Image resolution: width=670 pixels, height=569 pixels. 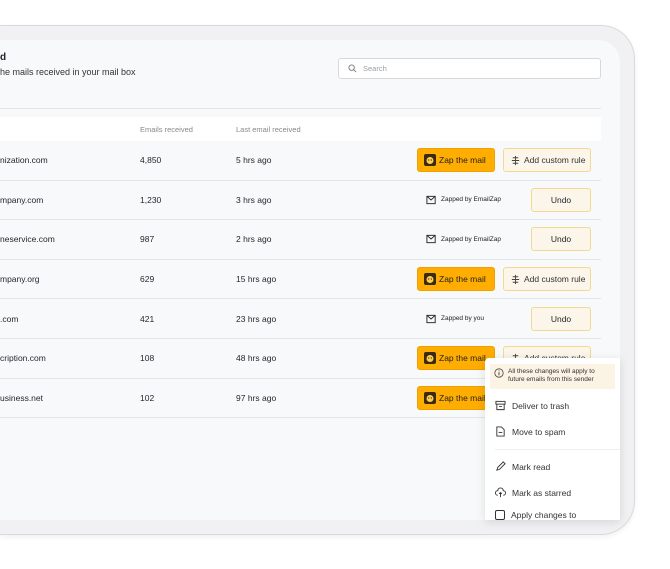 I want to click on page-subtitle: he mails received in your mail box, so click(x=68, y=72).